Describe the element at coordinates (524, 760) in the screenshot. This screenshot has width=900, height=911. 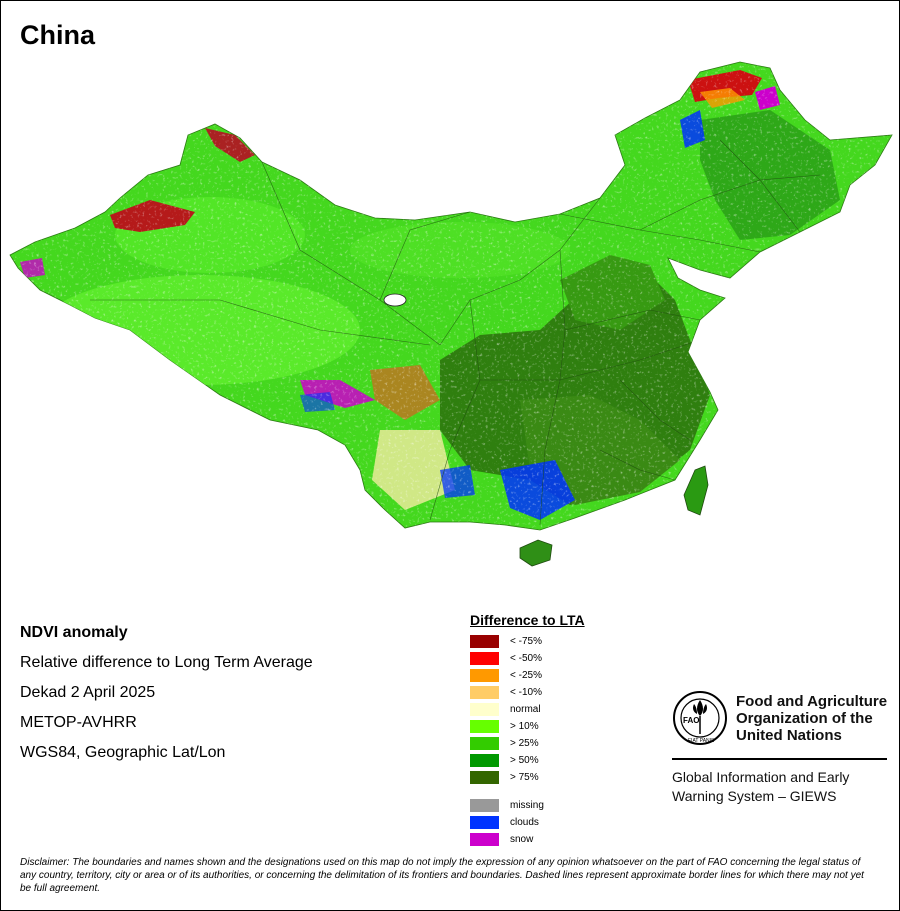
I see `legend-label: > 50%` at that location.